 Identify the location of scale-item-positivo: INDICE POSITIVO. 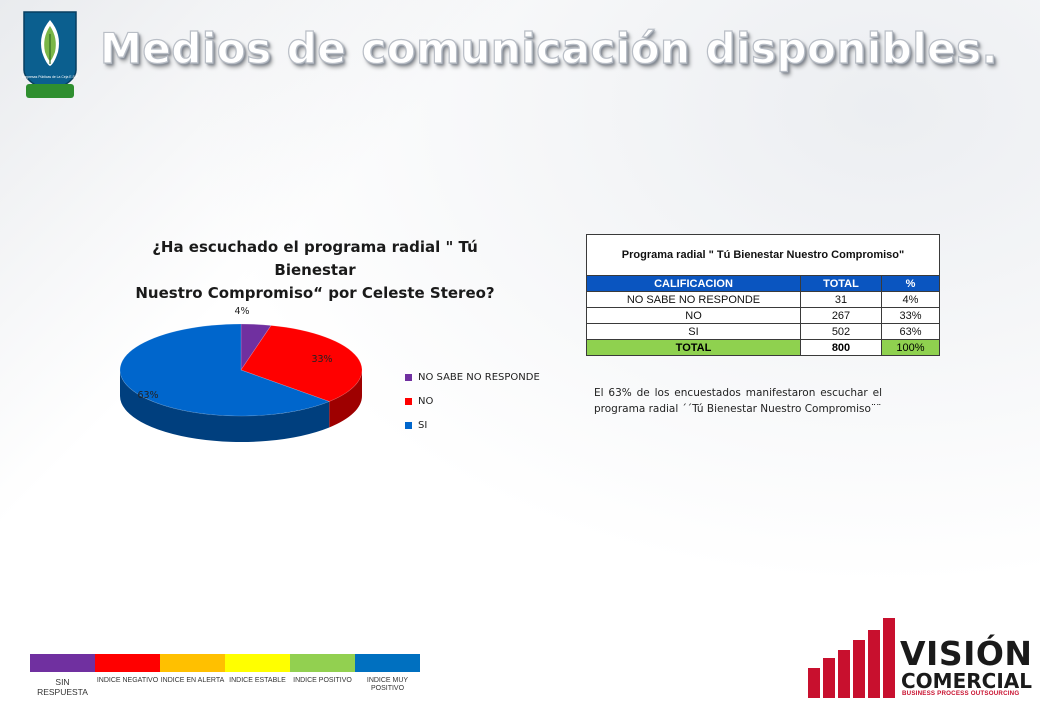
(322, 675).